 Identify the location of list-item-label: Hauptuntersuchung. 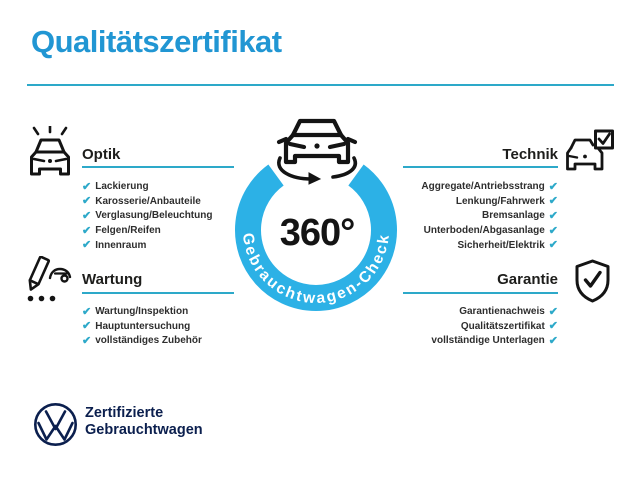
(143, 326).